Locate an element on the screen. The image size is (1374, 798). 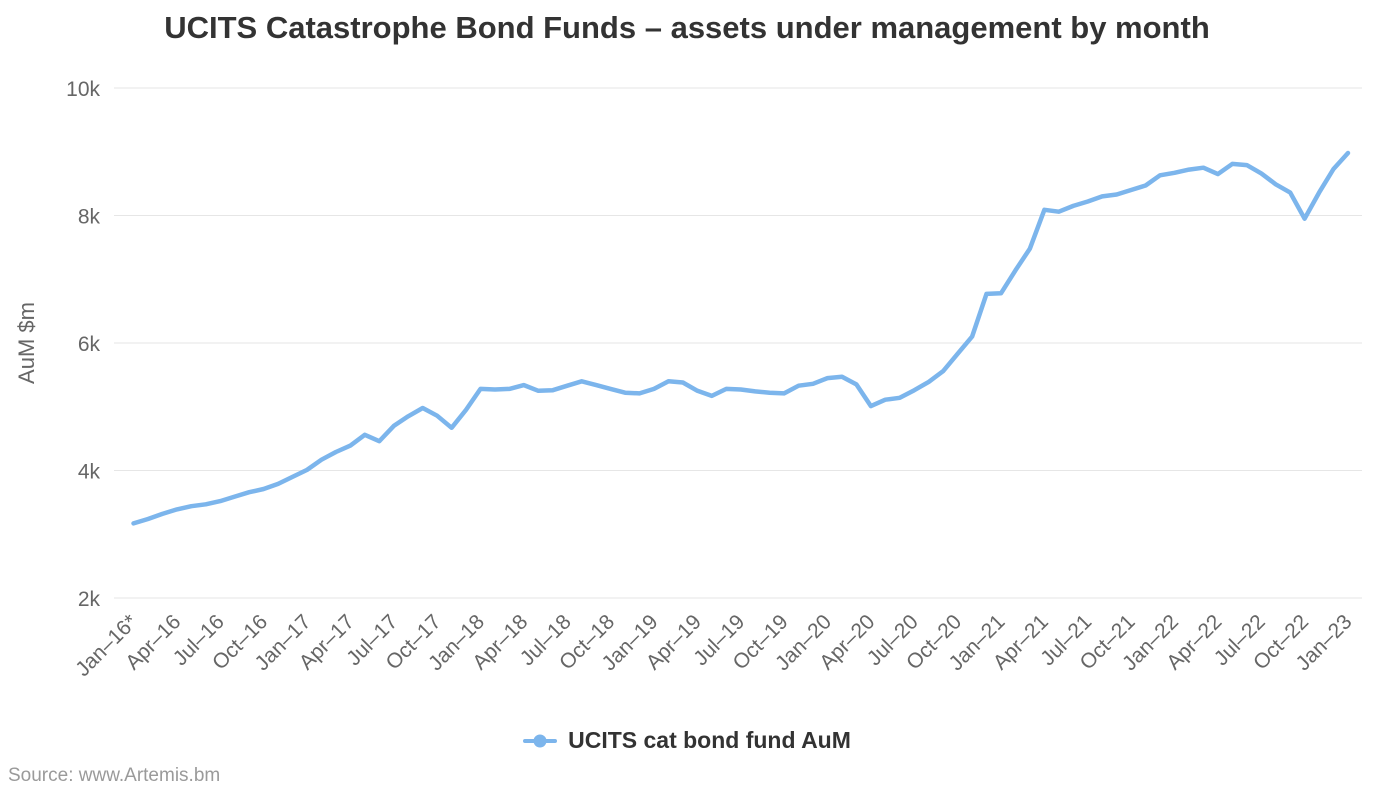
legend-dot-icon is located at coordinates (540, 740).